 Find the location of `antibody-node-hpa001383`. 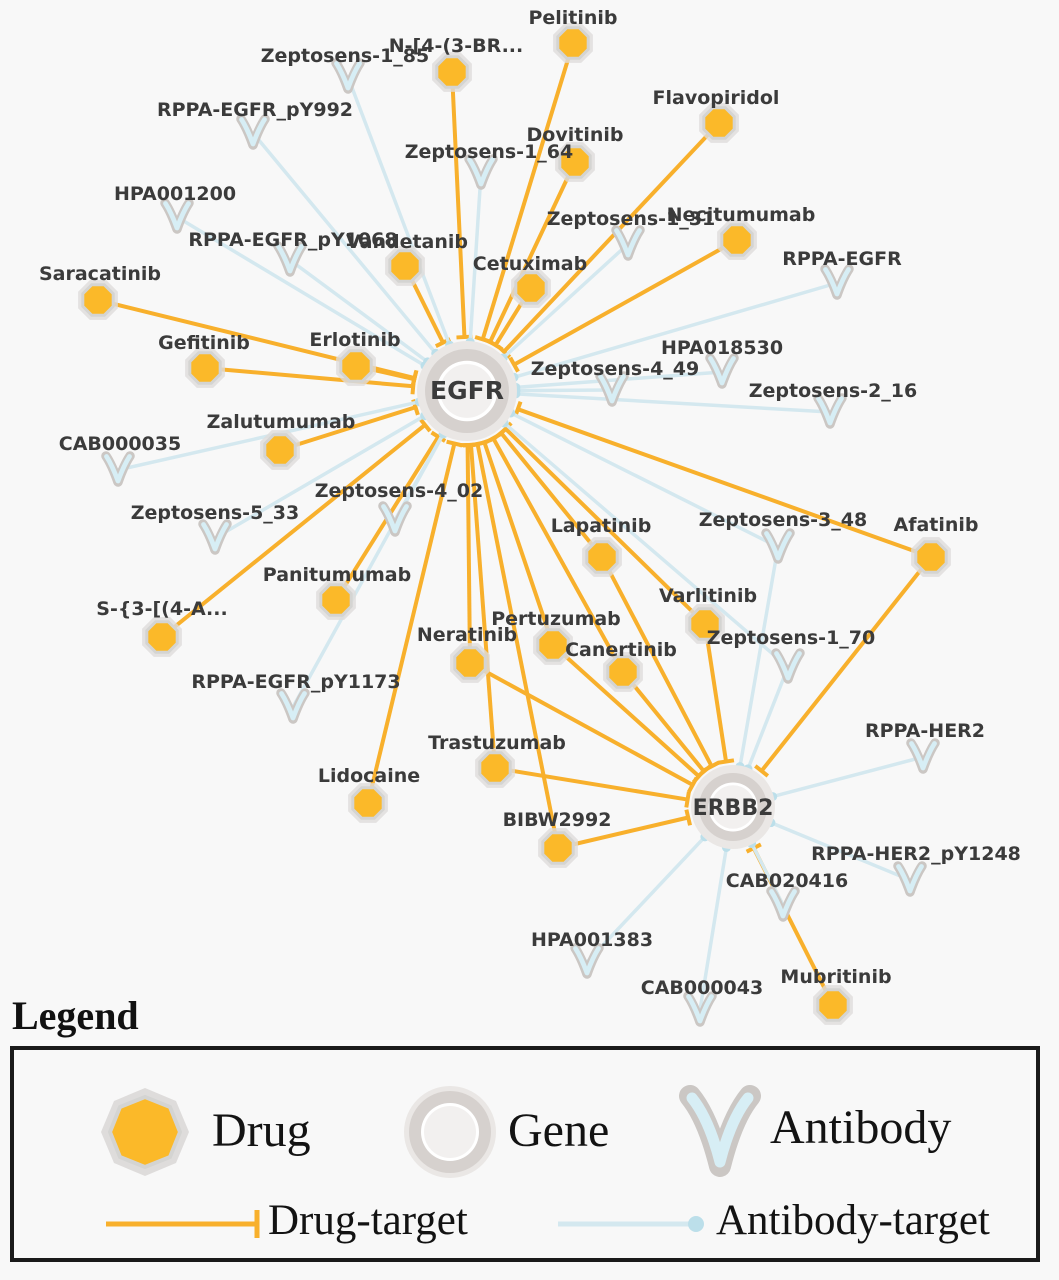

antibody-node-hpa001383 is located at coordinates (587, 961).